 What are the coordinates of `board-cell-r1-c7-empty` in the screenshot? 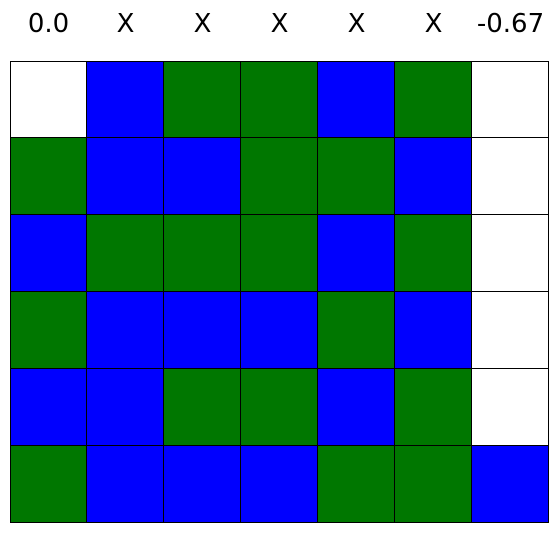 It's located at (510, 99).